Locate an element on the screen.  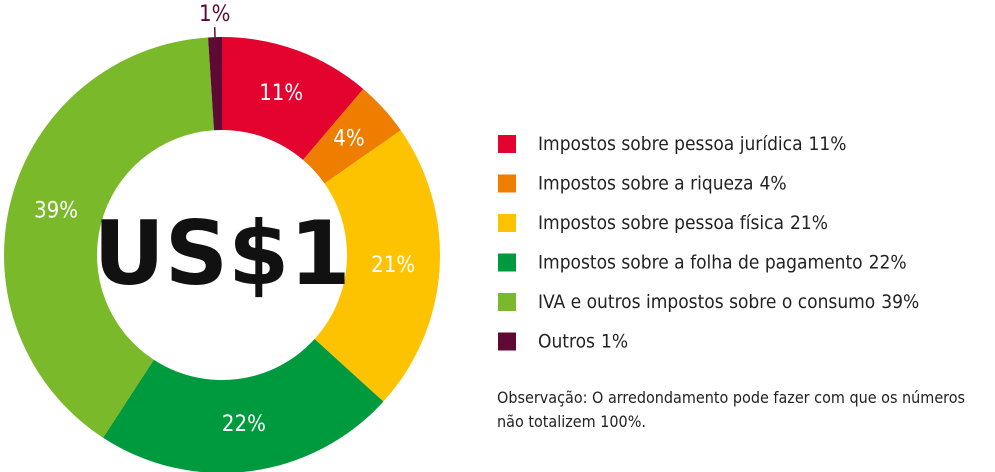
legend-label: Impostos sobre a riqueza 4% is located at coordinates (662, 183).